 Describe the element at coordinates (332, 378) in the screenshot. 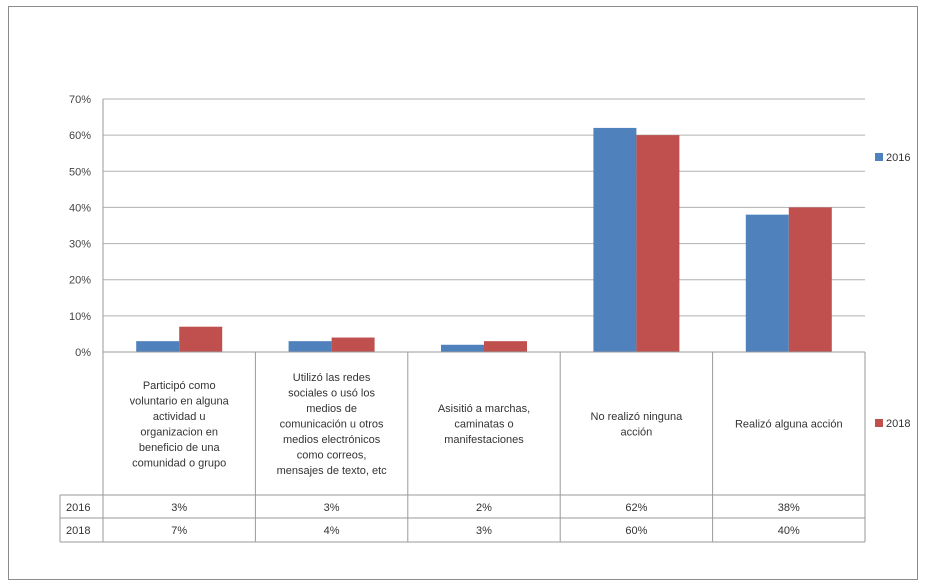

I see `category-label-line: Utilizó las redes` at that location.